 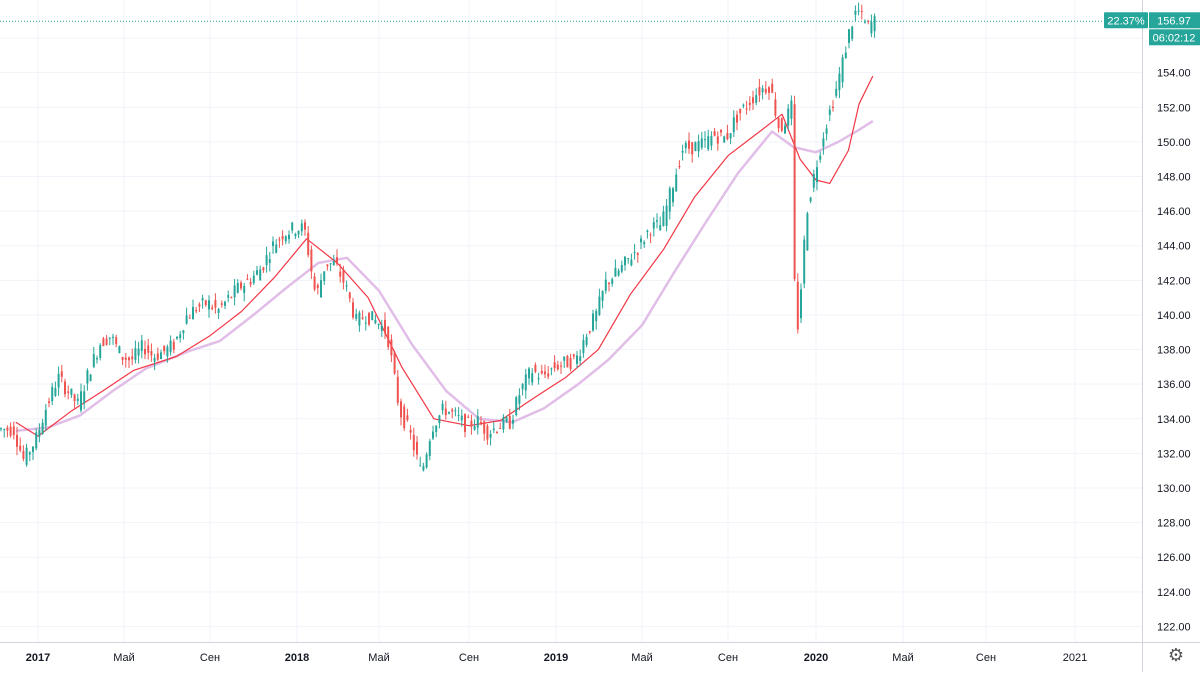 What do you see at coordinates (1174, 627) in the screenshot?
I see `price-tick-label: 122.00` at bounding box center [1174, 627].